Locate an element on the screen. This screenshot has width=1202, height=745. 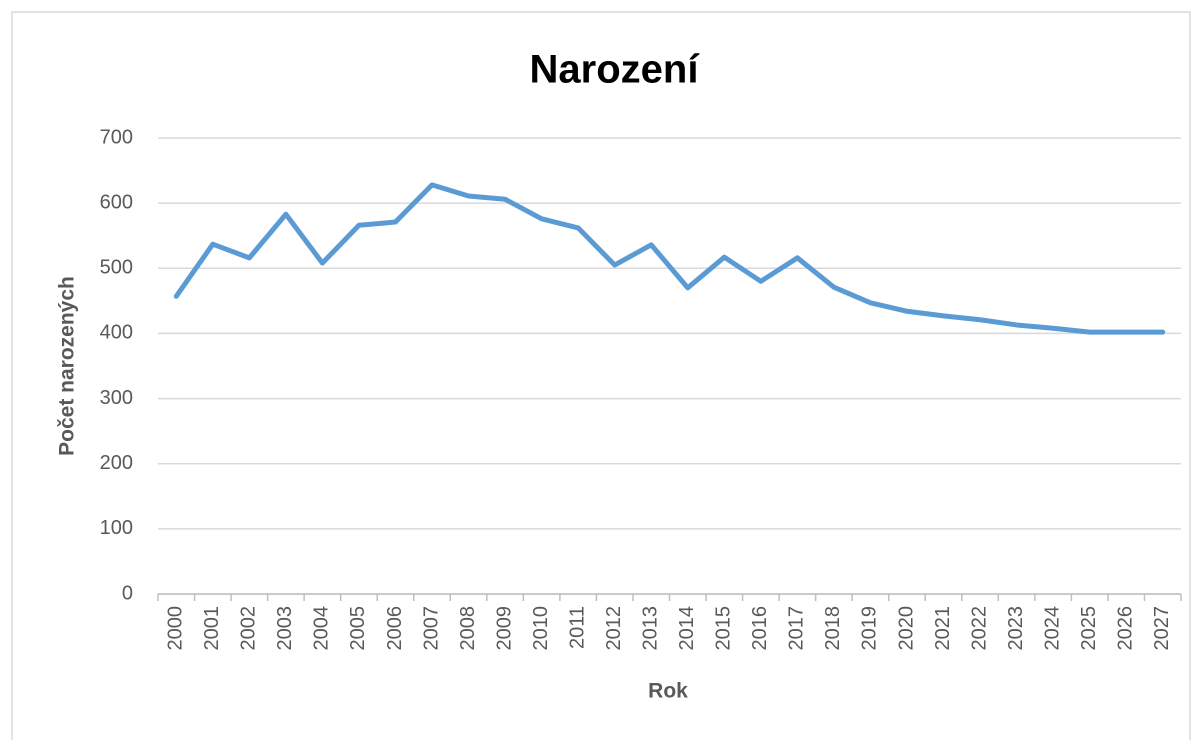
x-tick-label: 2025 is located at coordinates (1089, 628).